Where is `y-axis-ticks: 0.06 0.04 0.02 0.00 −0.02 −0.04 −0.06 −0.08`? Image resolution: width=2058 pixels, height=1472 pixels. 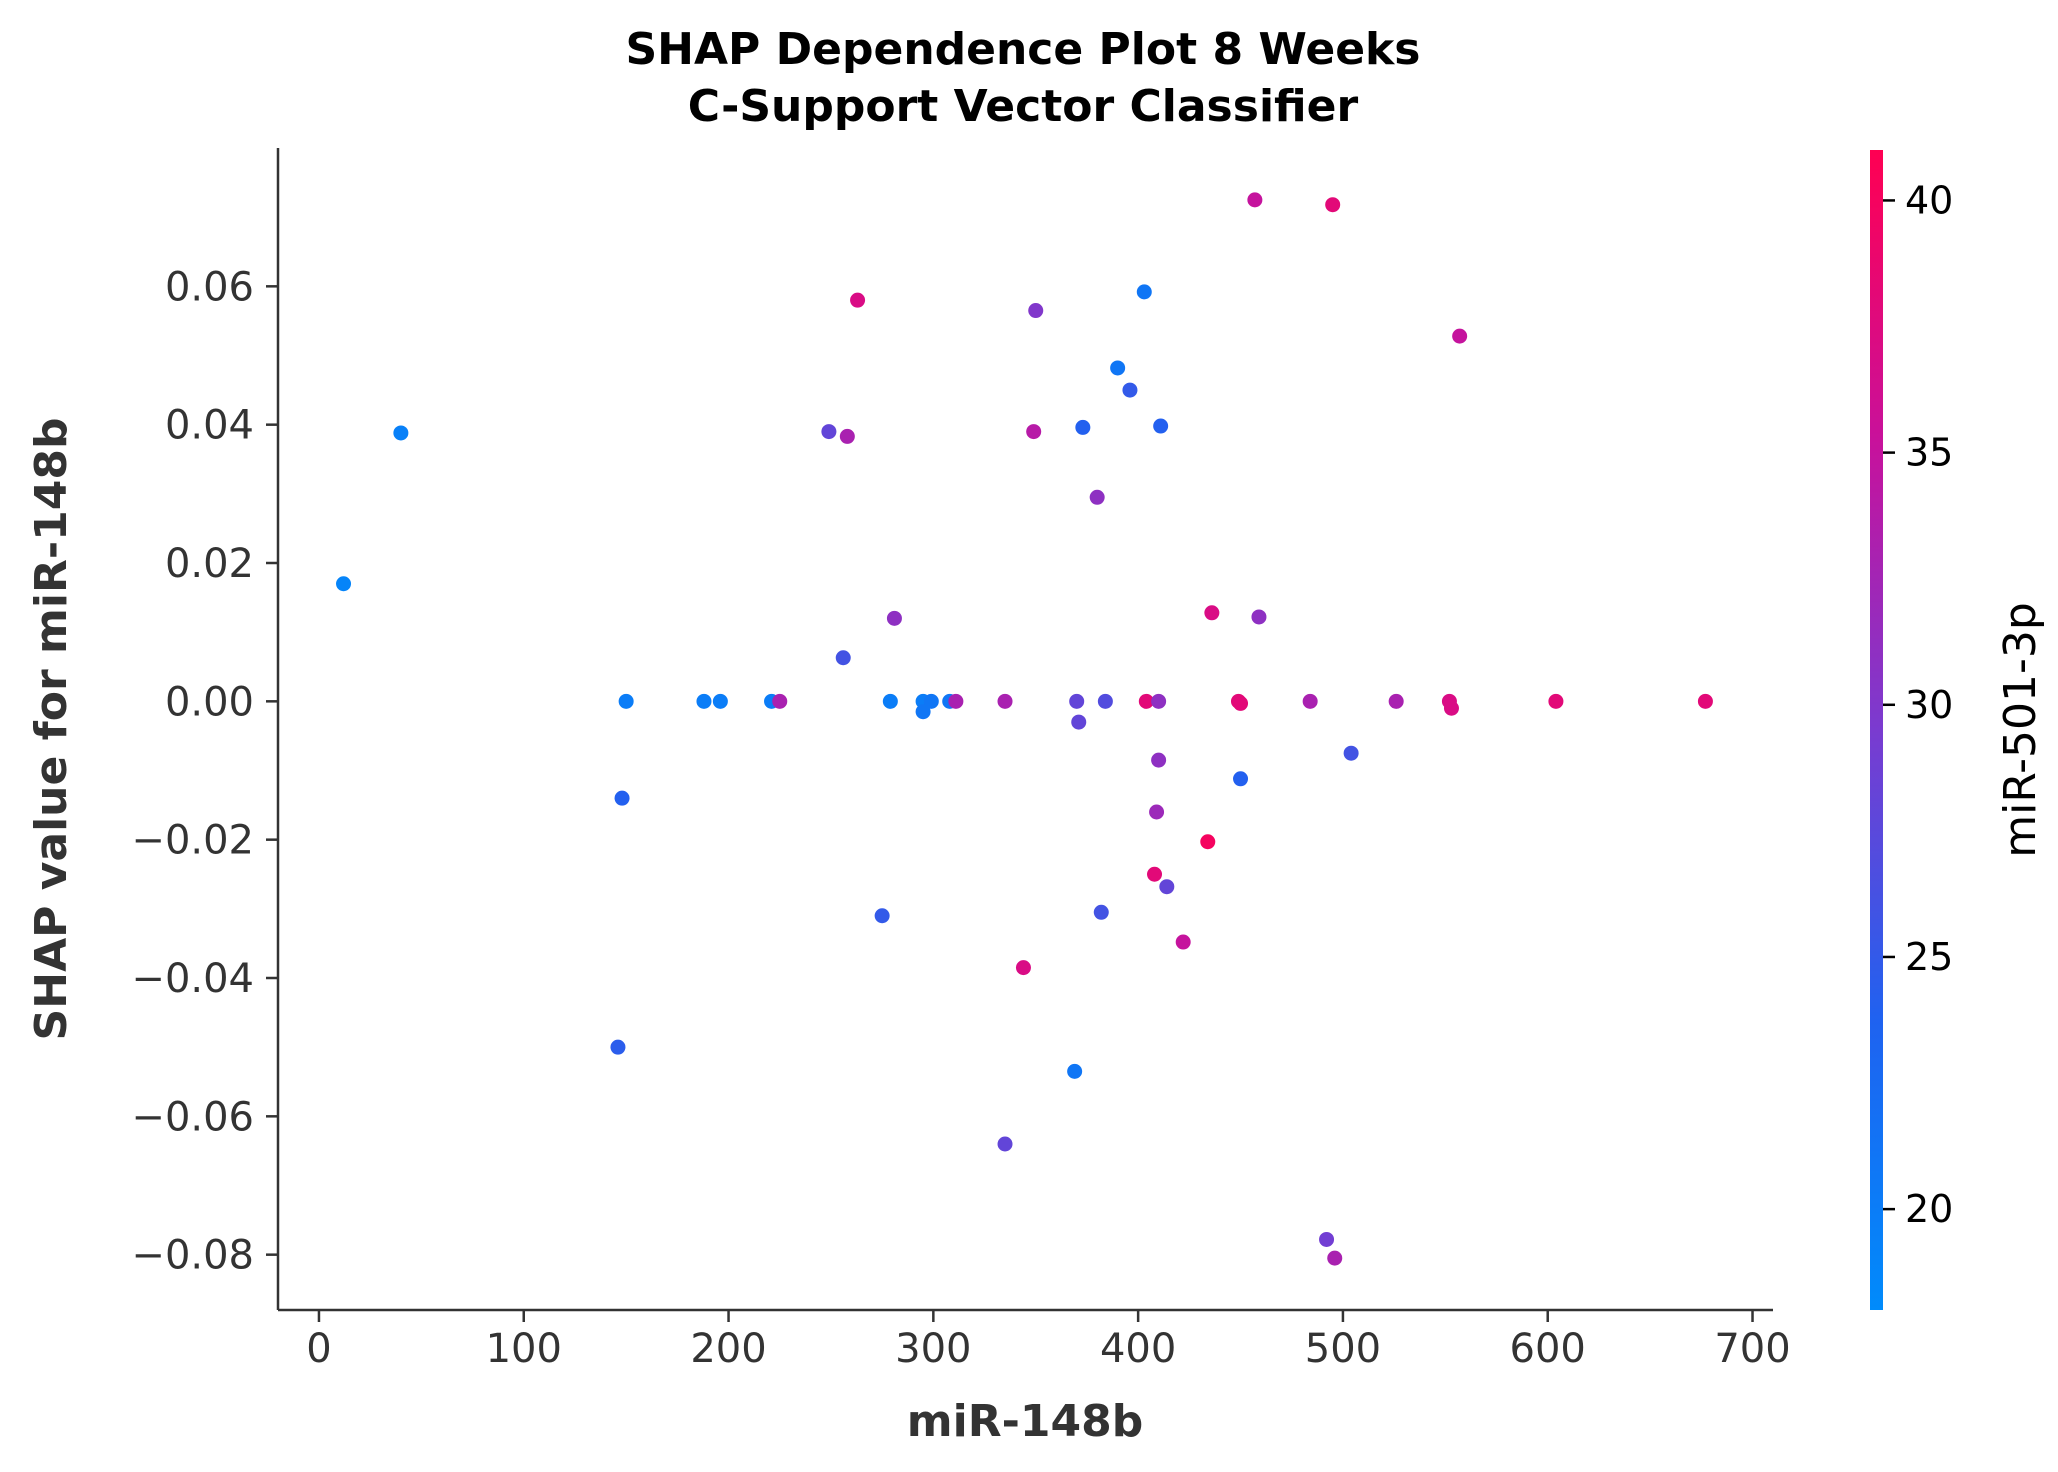 y-axis-ticks: 0.06 0.04 0.02 0.00 −0.02 −0.04 −0.06 −0.08 is located at coordinates (204, 771).